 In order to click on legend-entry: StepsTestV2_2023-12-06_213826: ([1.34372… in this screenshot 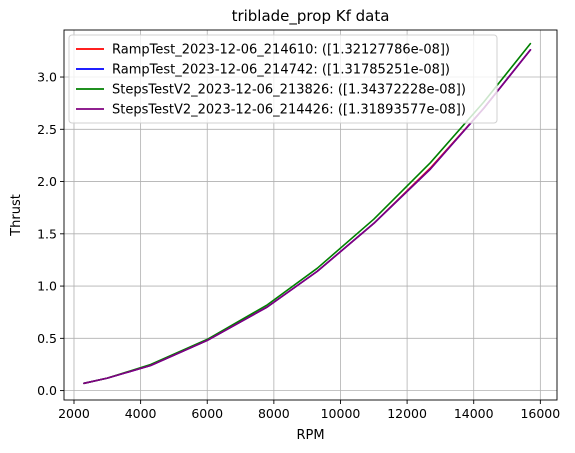, I will do `click(289, 90)`.